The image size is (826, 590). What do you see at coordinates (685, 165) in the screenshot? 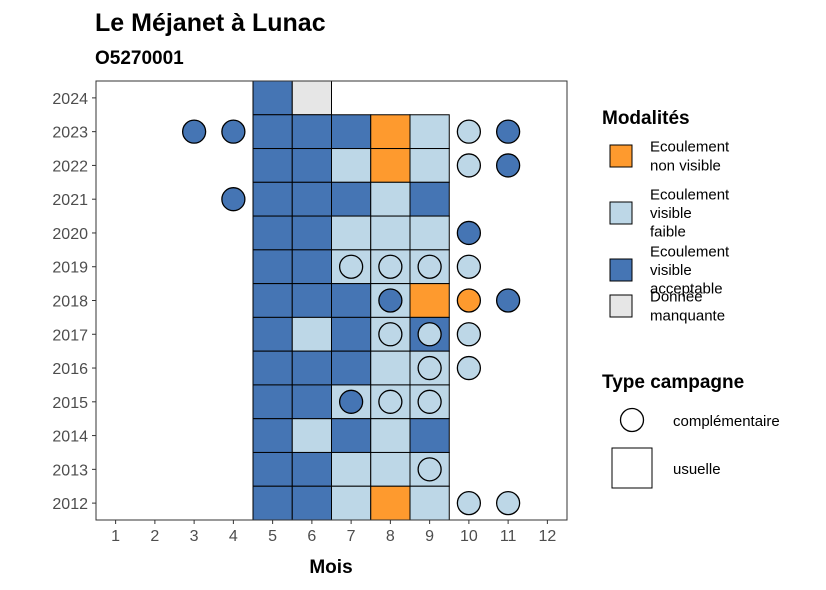
I see `legend-label-nv-line: non visible` at bounding box center [685, 165].